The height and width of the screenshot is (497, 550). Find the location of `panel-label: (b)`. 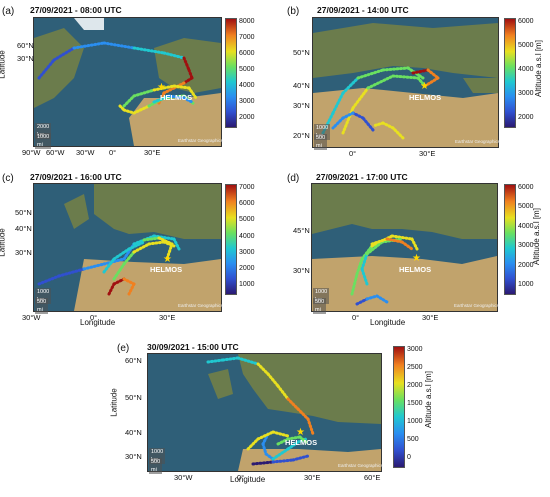

panel-label: (b) is located at coordinates (293, 11).